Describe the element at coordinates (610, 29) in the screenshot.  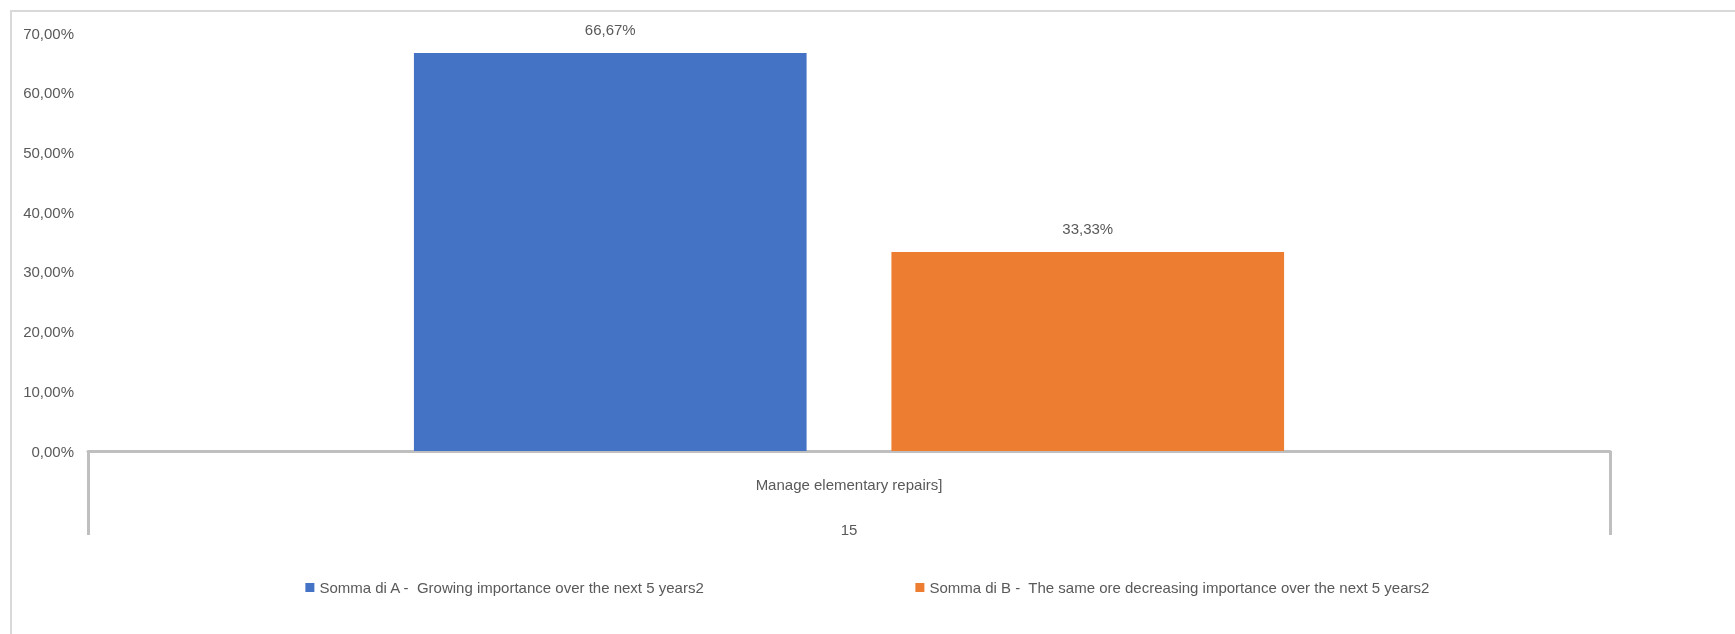
I see `data-label: 66,67%` at that location.